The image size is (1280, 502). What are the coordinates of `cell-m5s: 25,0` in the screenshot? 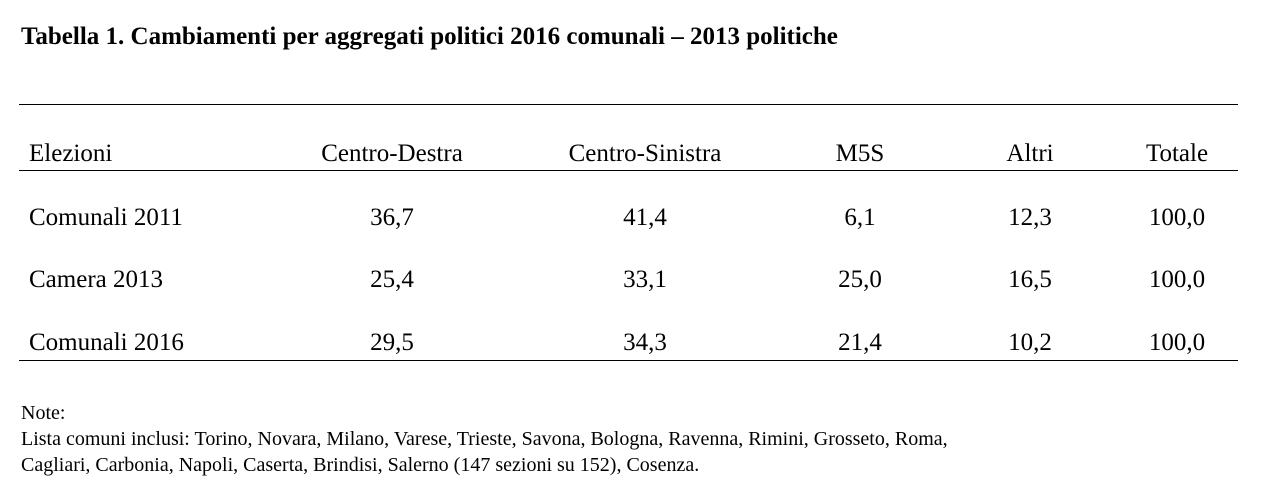 It's located at (860, 279).